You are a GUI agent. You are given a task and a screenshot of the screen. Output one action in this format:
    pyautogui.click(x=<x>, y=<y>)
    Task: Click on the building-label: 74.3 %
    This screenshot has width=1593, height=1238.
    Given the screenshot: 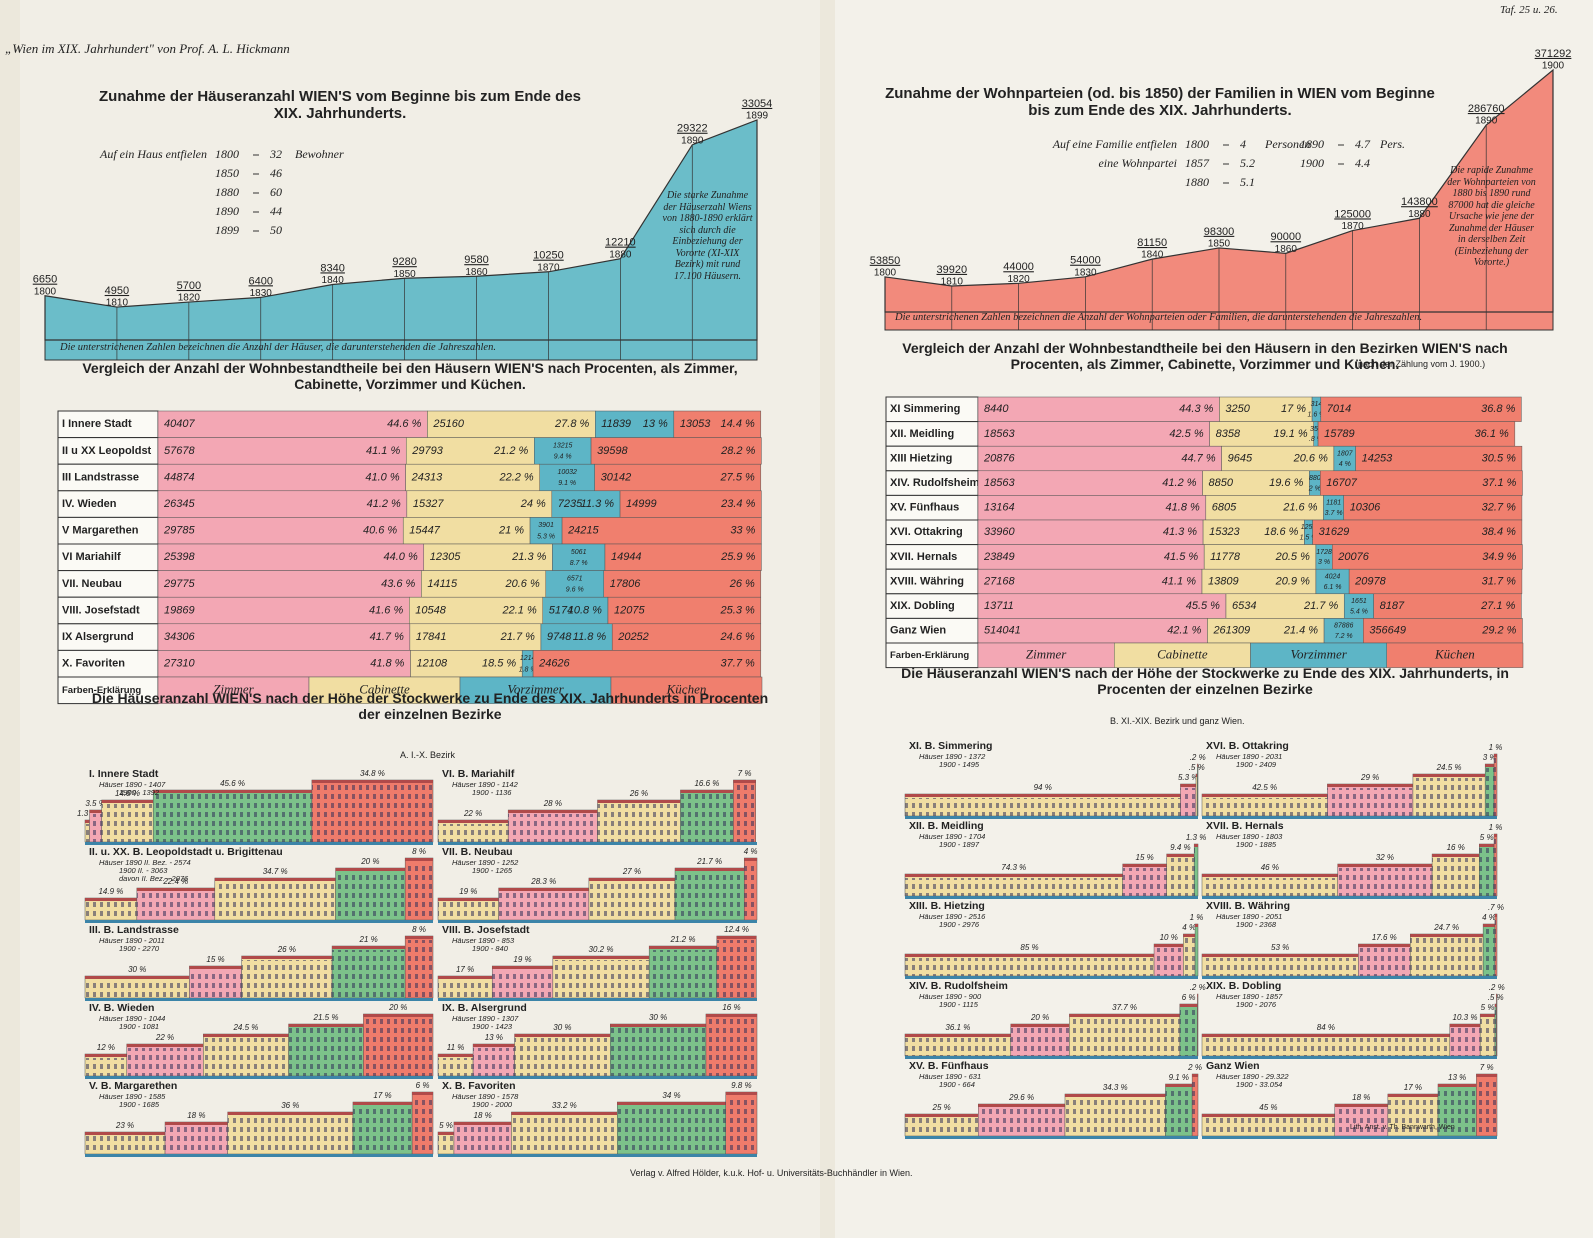 What is the action you would take?
    pyautogui.click(x=1013, y=867)
    